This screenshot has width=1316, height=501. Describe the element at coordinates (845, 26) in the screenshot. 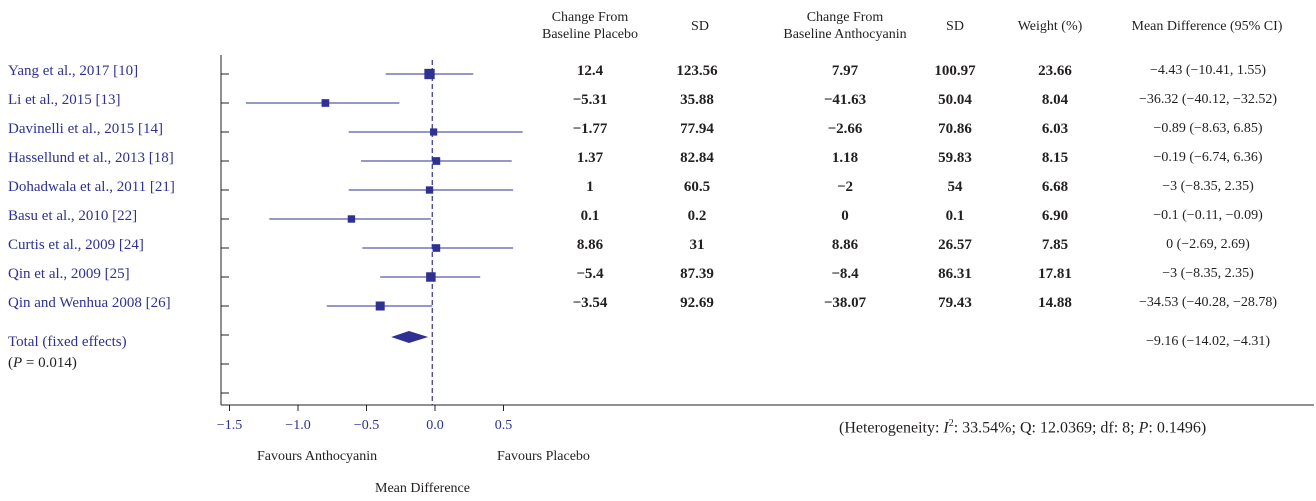

I see `header-change-anthocyanin: Change From Baseline Anthocyanin` at that location.